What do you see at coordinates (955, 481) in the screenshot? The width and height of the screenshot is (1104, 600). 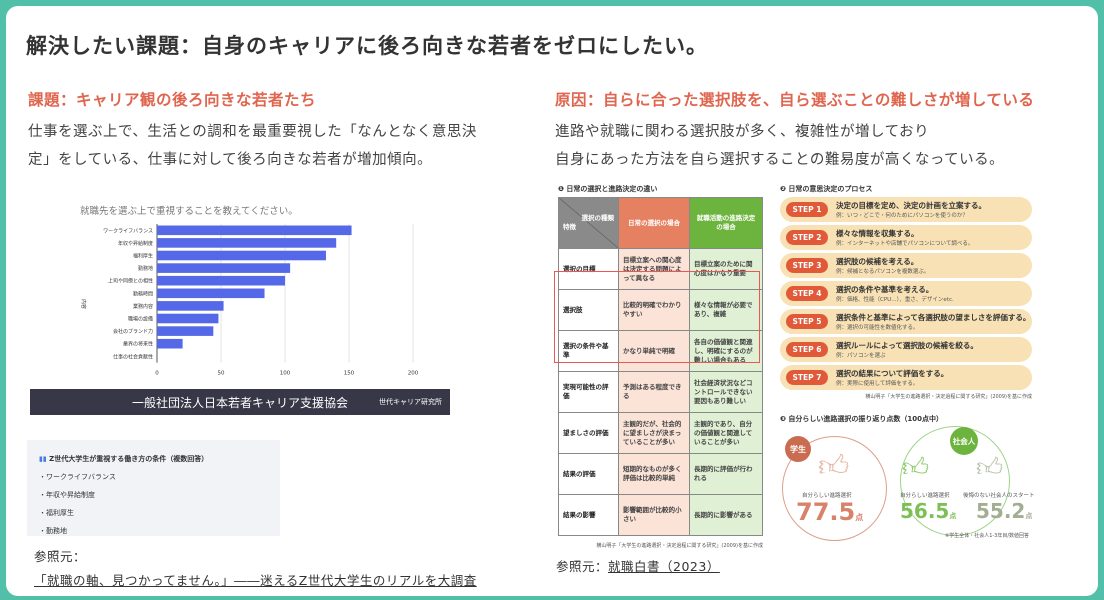 I see `worker-circle` at bounding box center [955, 481].